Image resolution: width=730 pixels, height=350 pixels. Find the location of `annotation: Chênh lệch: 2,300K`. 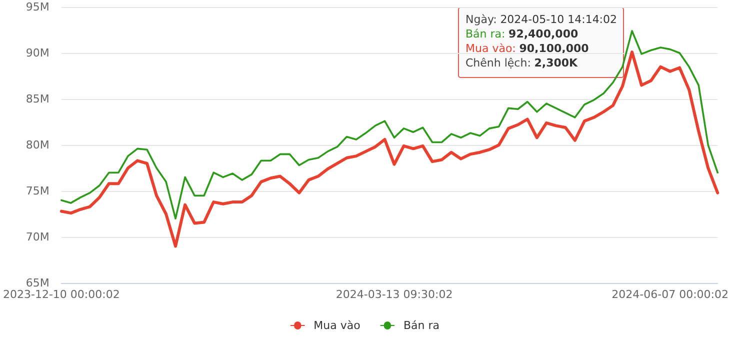

annotation: Chênh lệch: 2,300K is located at coordinates (522, 63).